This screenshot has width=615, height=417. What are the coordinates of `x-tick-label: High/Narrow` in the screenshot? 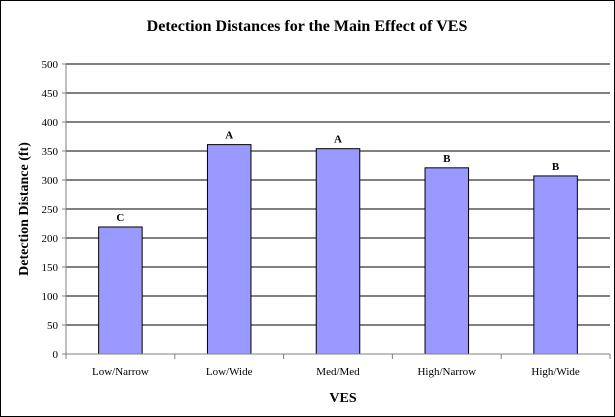 It's located at (446, 372).